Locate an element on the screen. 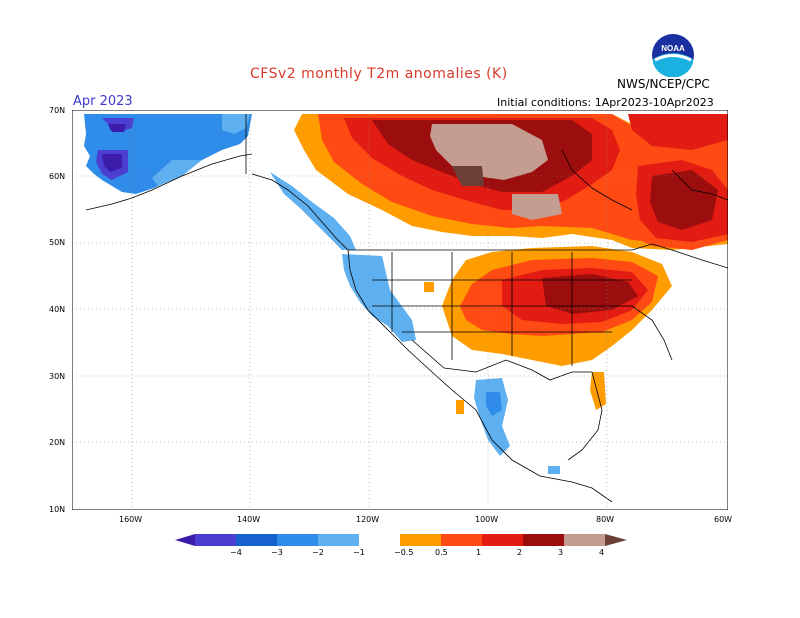  lon-label-140w: 140W is located at coordinates (249, 519).